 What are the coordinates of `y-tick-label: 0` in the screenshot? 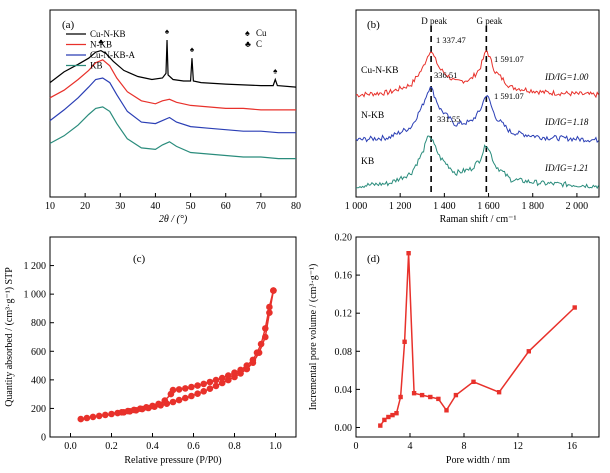 It's located at (43, 438).